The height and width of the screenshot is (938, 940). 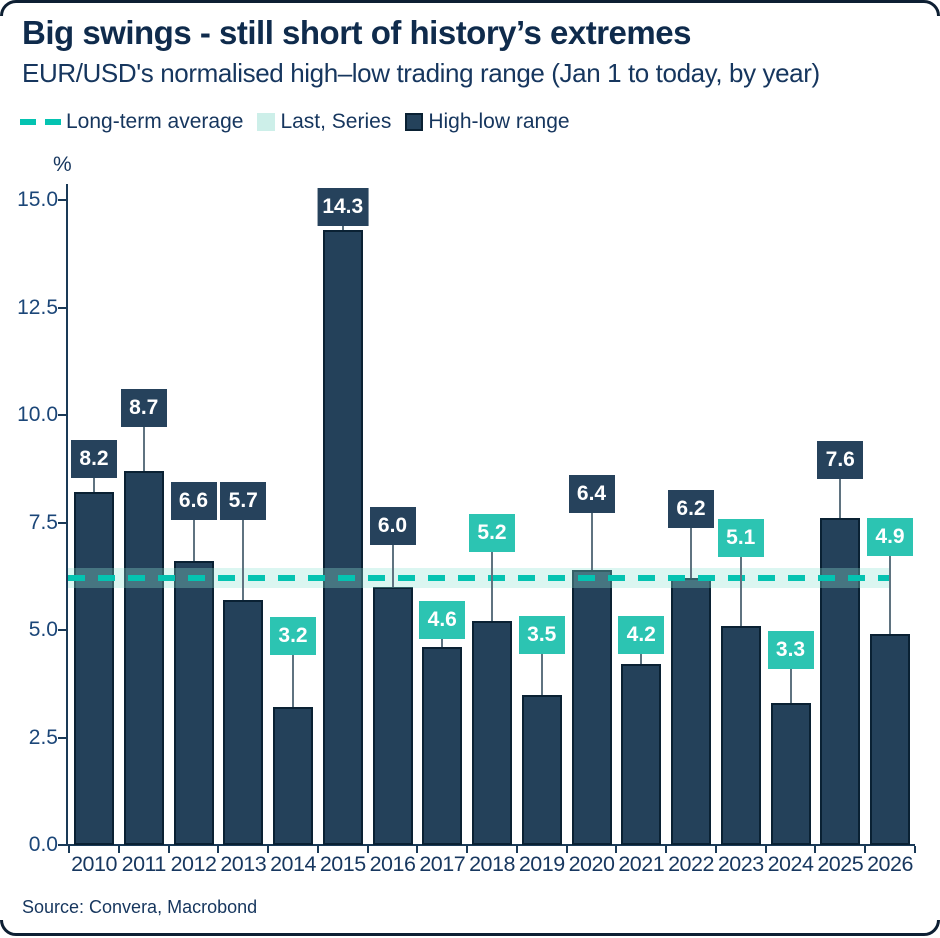 What do you see at coordinates (790, 864) in the screenshot?
I see `x-category-label: 2024` at bounding box center [790, 864].